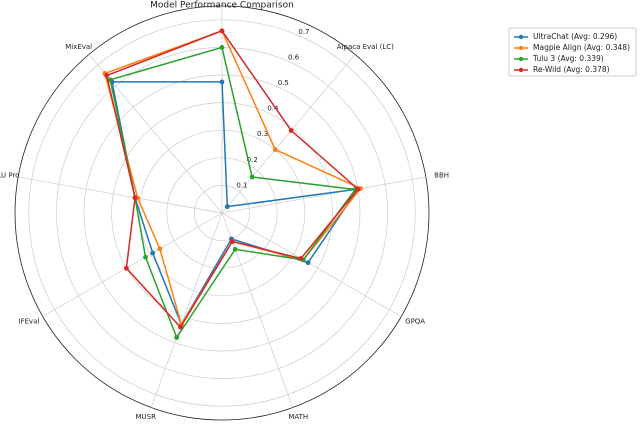 Image resolution: width=640 pixels, height=427 pixels. I want to click on chart-title: Model Performance Comparison, so click(222, 6).